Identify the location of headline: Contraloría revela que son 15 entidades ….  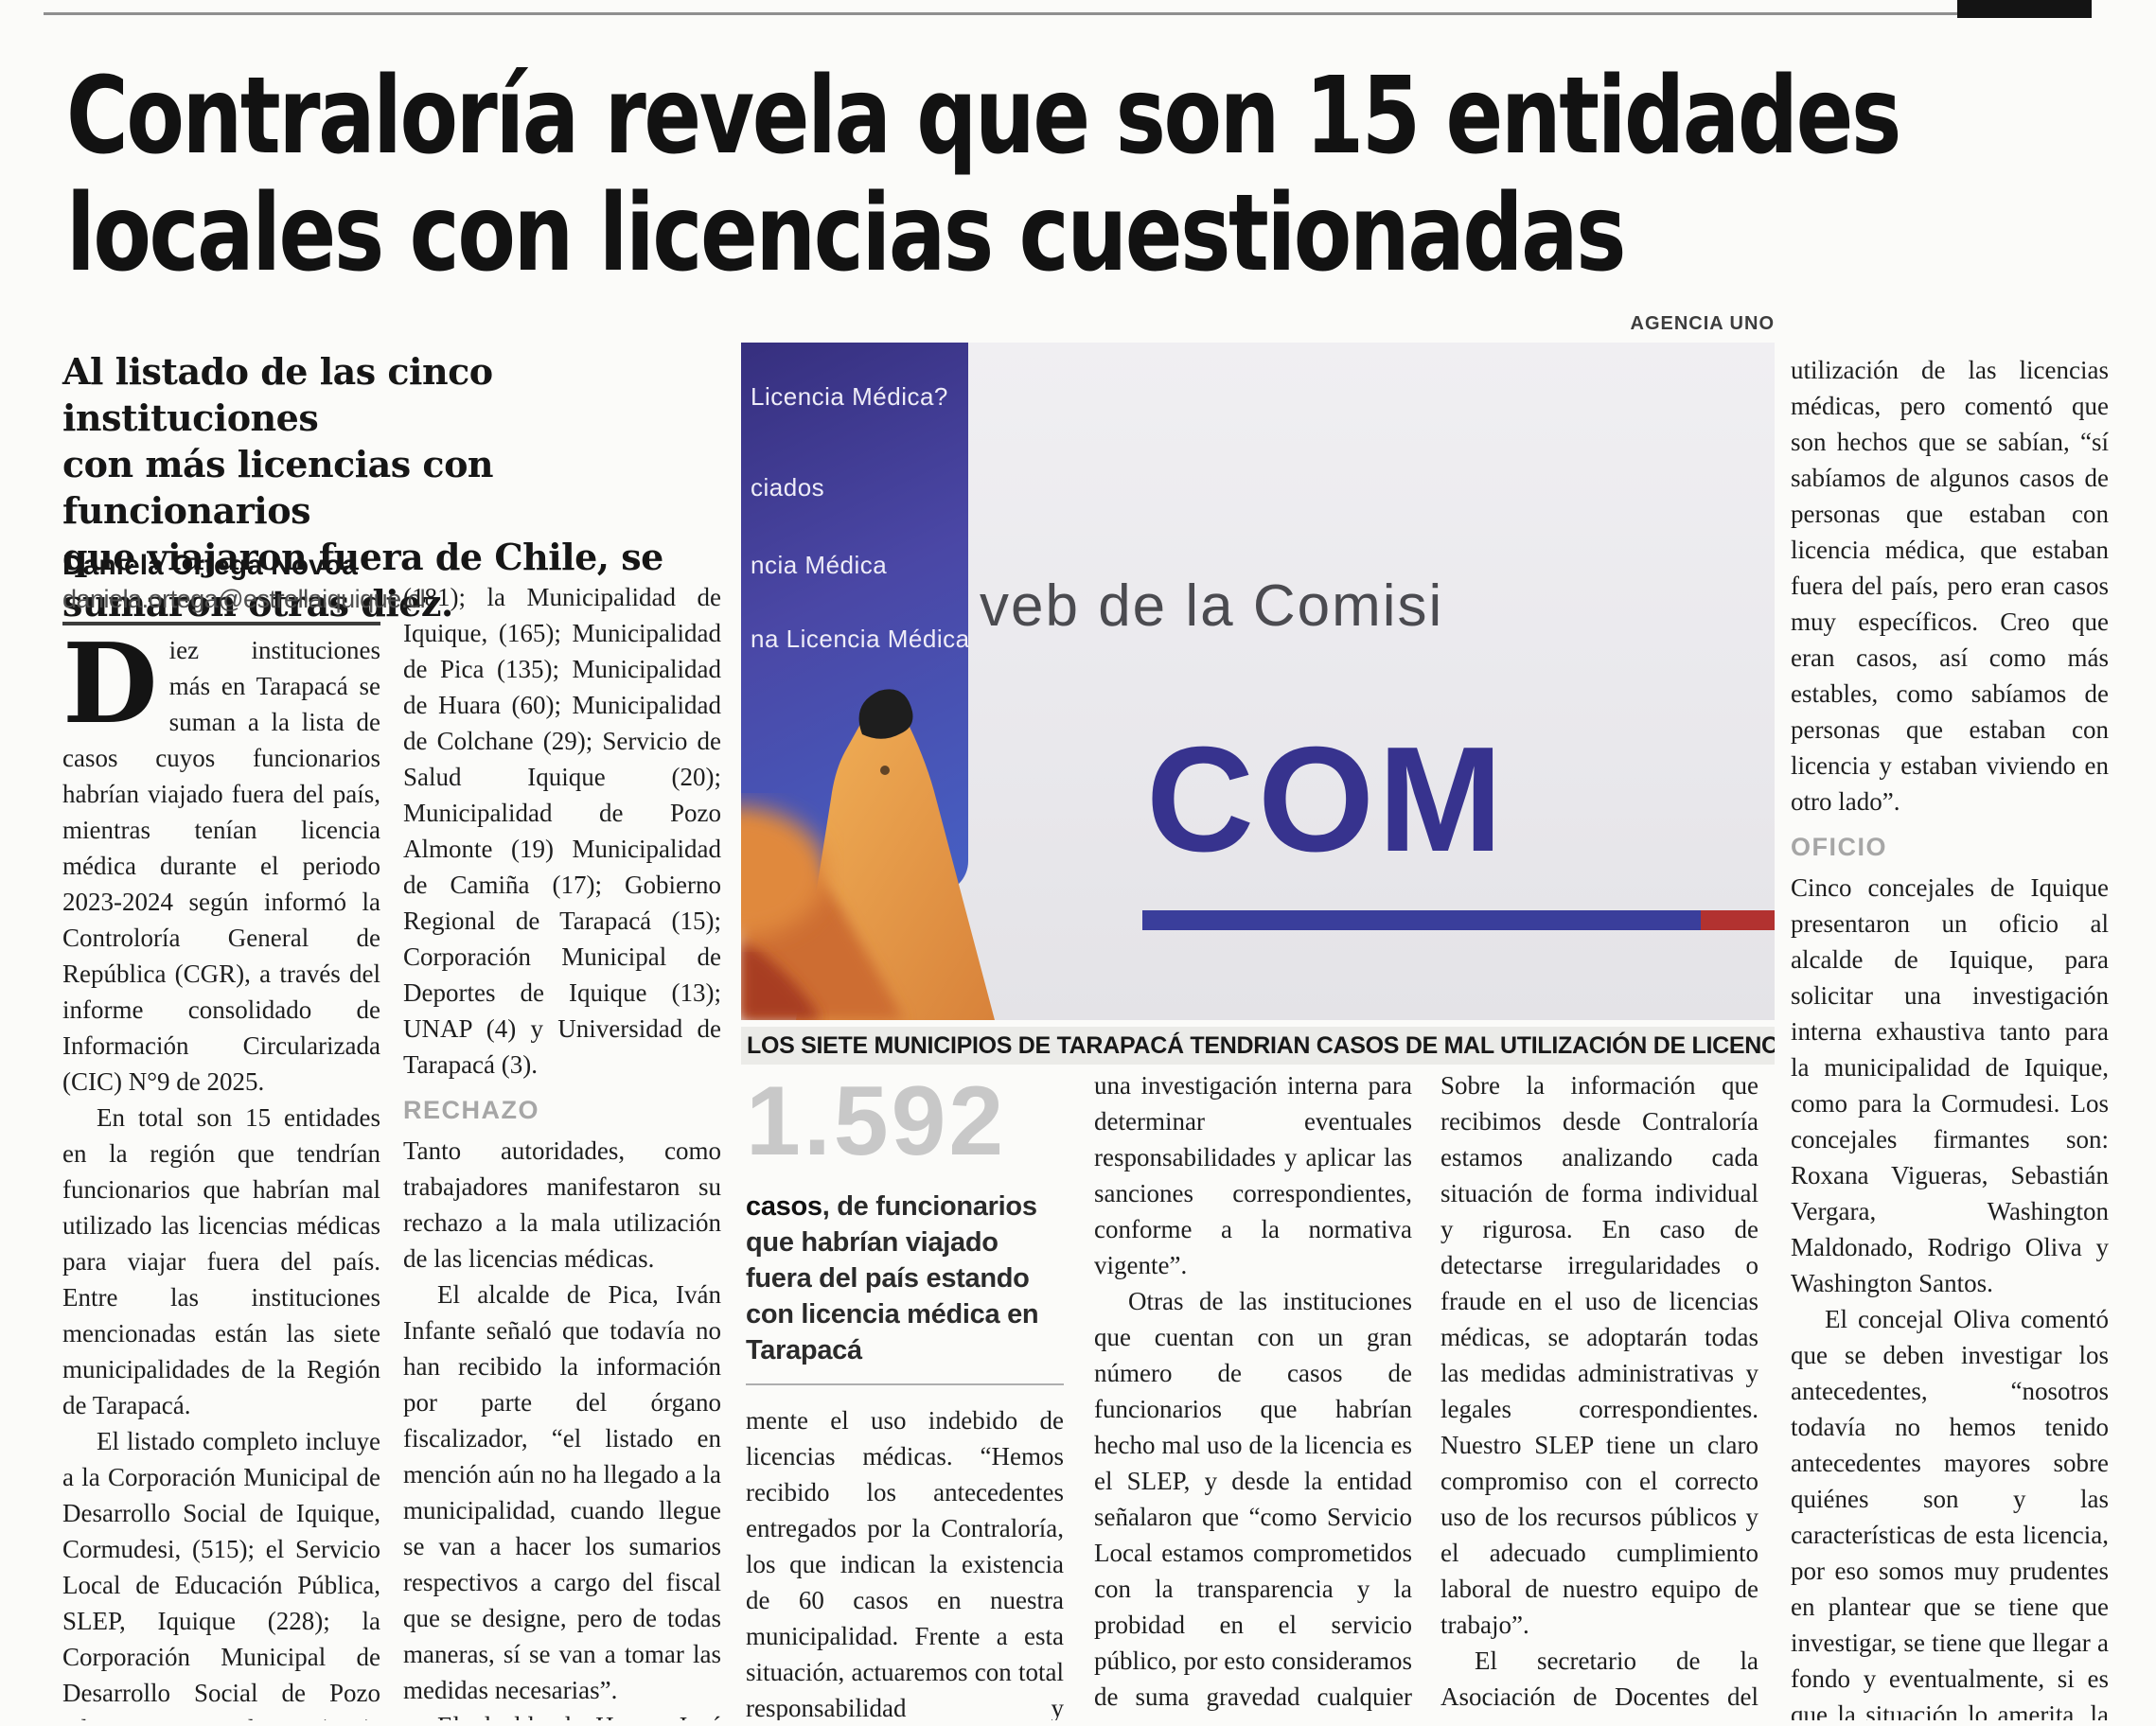
(1093, 175).